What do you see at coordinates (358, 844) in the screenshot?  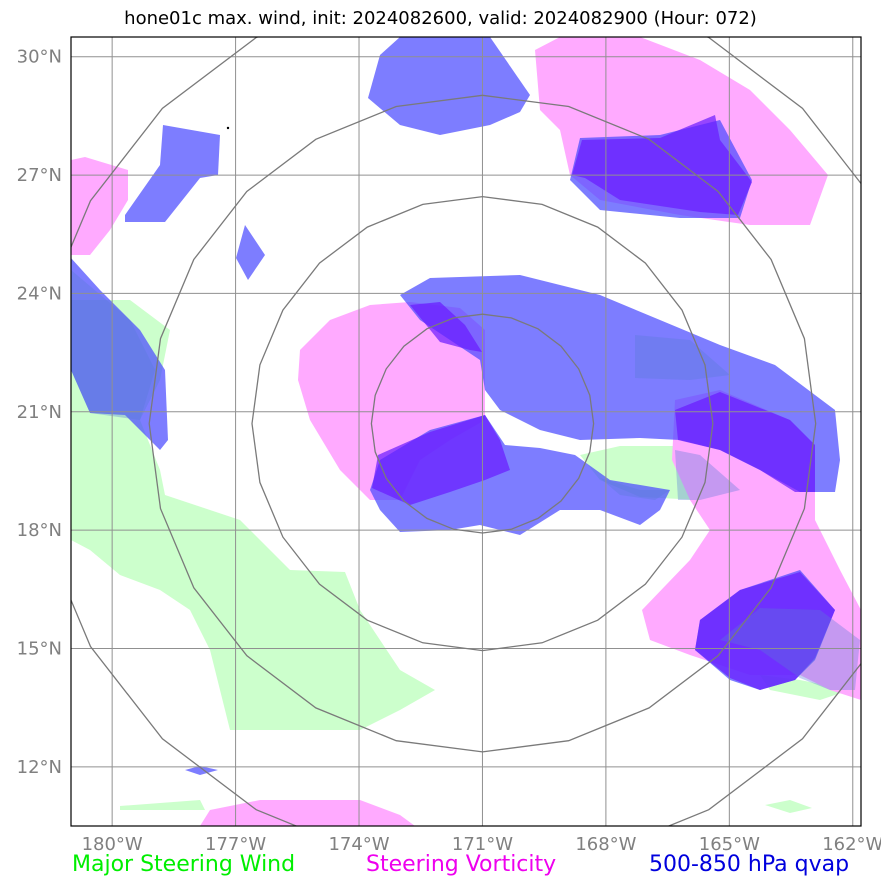 I see `longitude-tick-label: 174°W` at bounding box center [358, 844].